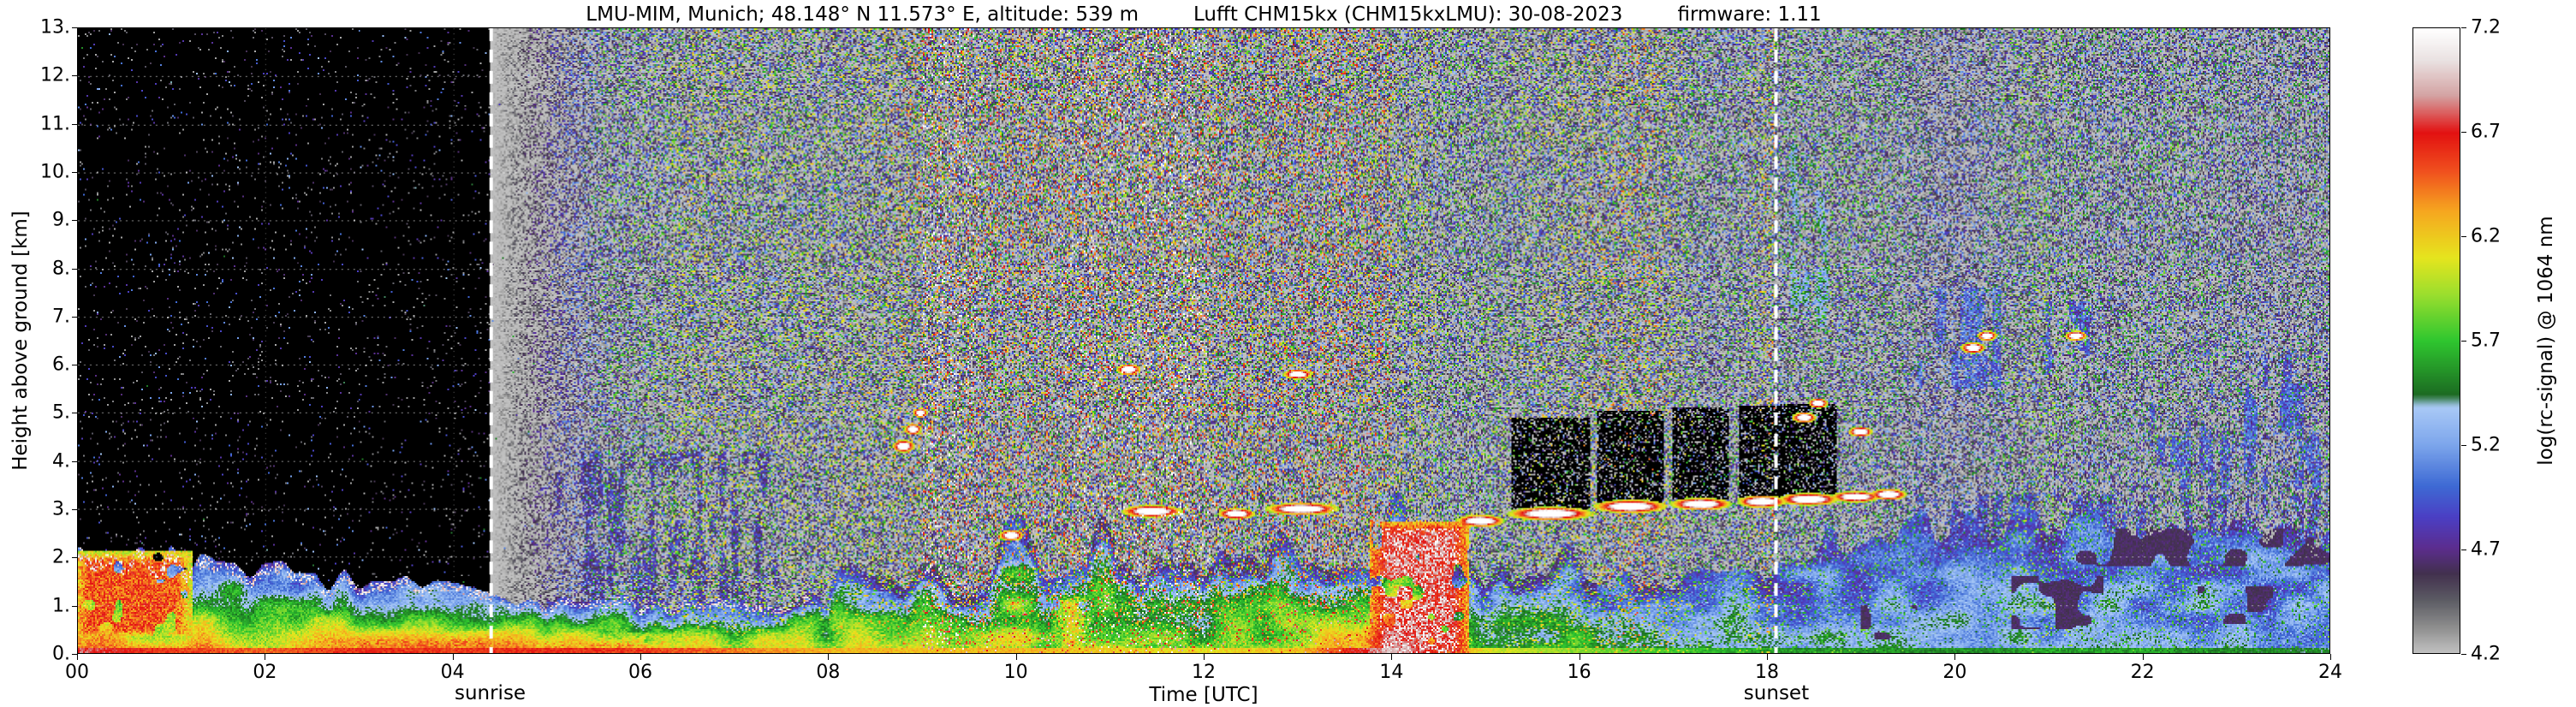 The width and height of the screenshot is (2576, 707). Describe the element at coordinates (20, 341) in the screenshot. I see `y-axis-label: Height above ground [km]` at that location.